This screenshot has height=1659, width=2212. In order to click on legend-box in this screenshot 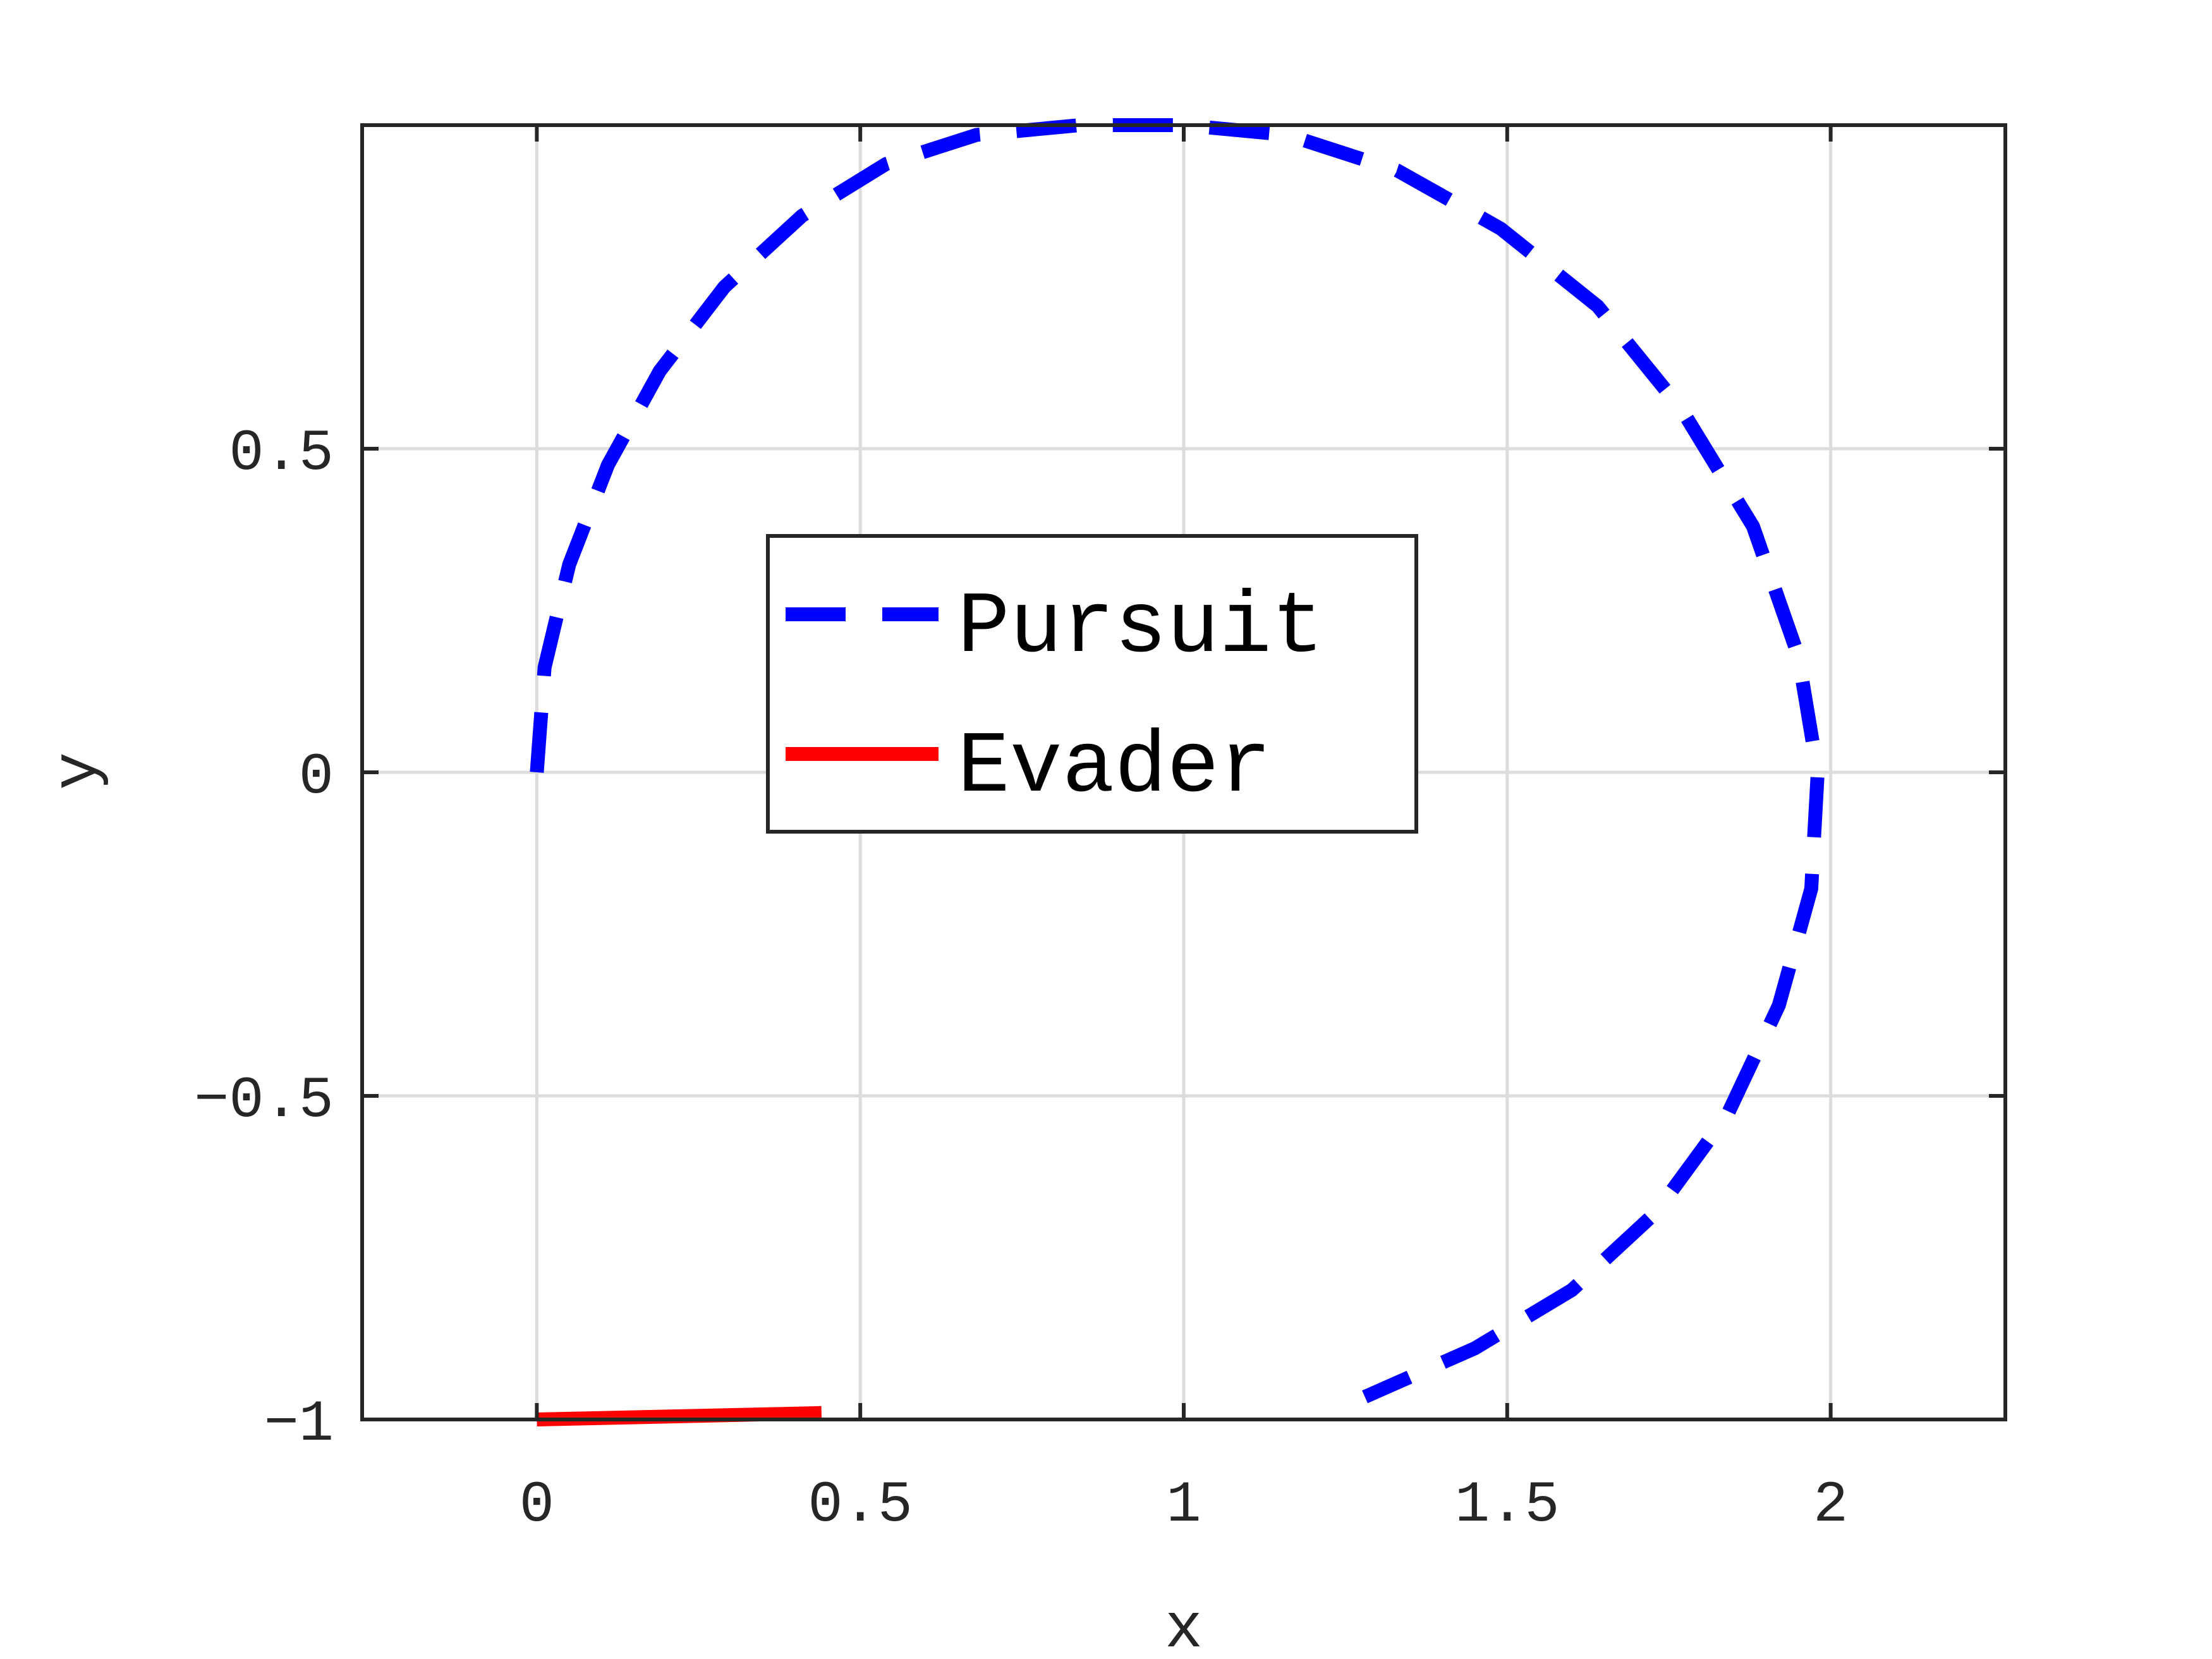, I will do `click(1092, 684)`.